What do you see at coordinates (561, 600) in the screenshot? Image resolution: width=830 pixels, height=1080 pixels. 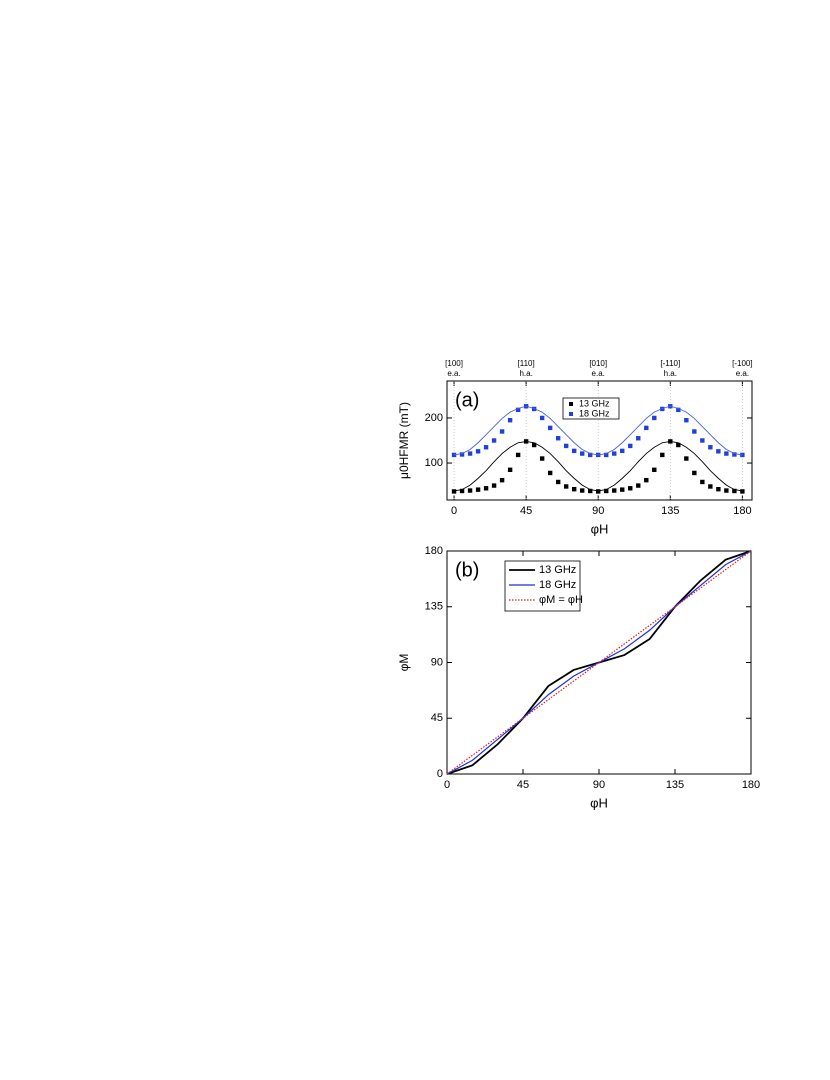 I see `legend-label: φM = φH` at bounding box center [561, 600].